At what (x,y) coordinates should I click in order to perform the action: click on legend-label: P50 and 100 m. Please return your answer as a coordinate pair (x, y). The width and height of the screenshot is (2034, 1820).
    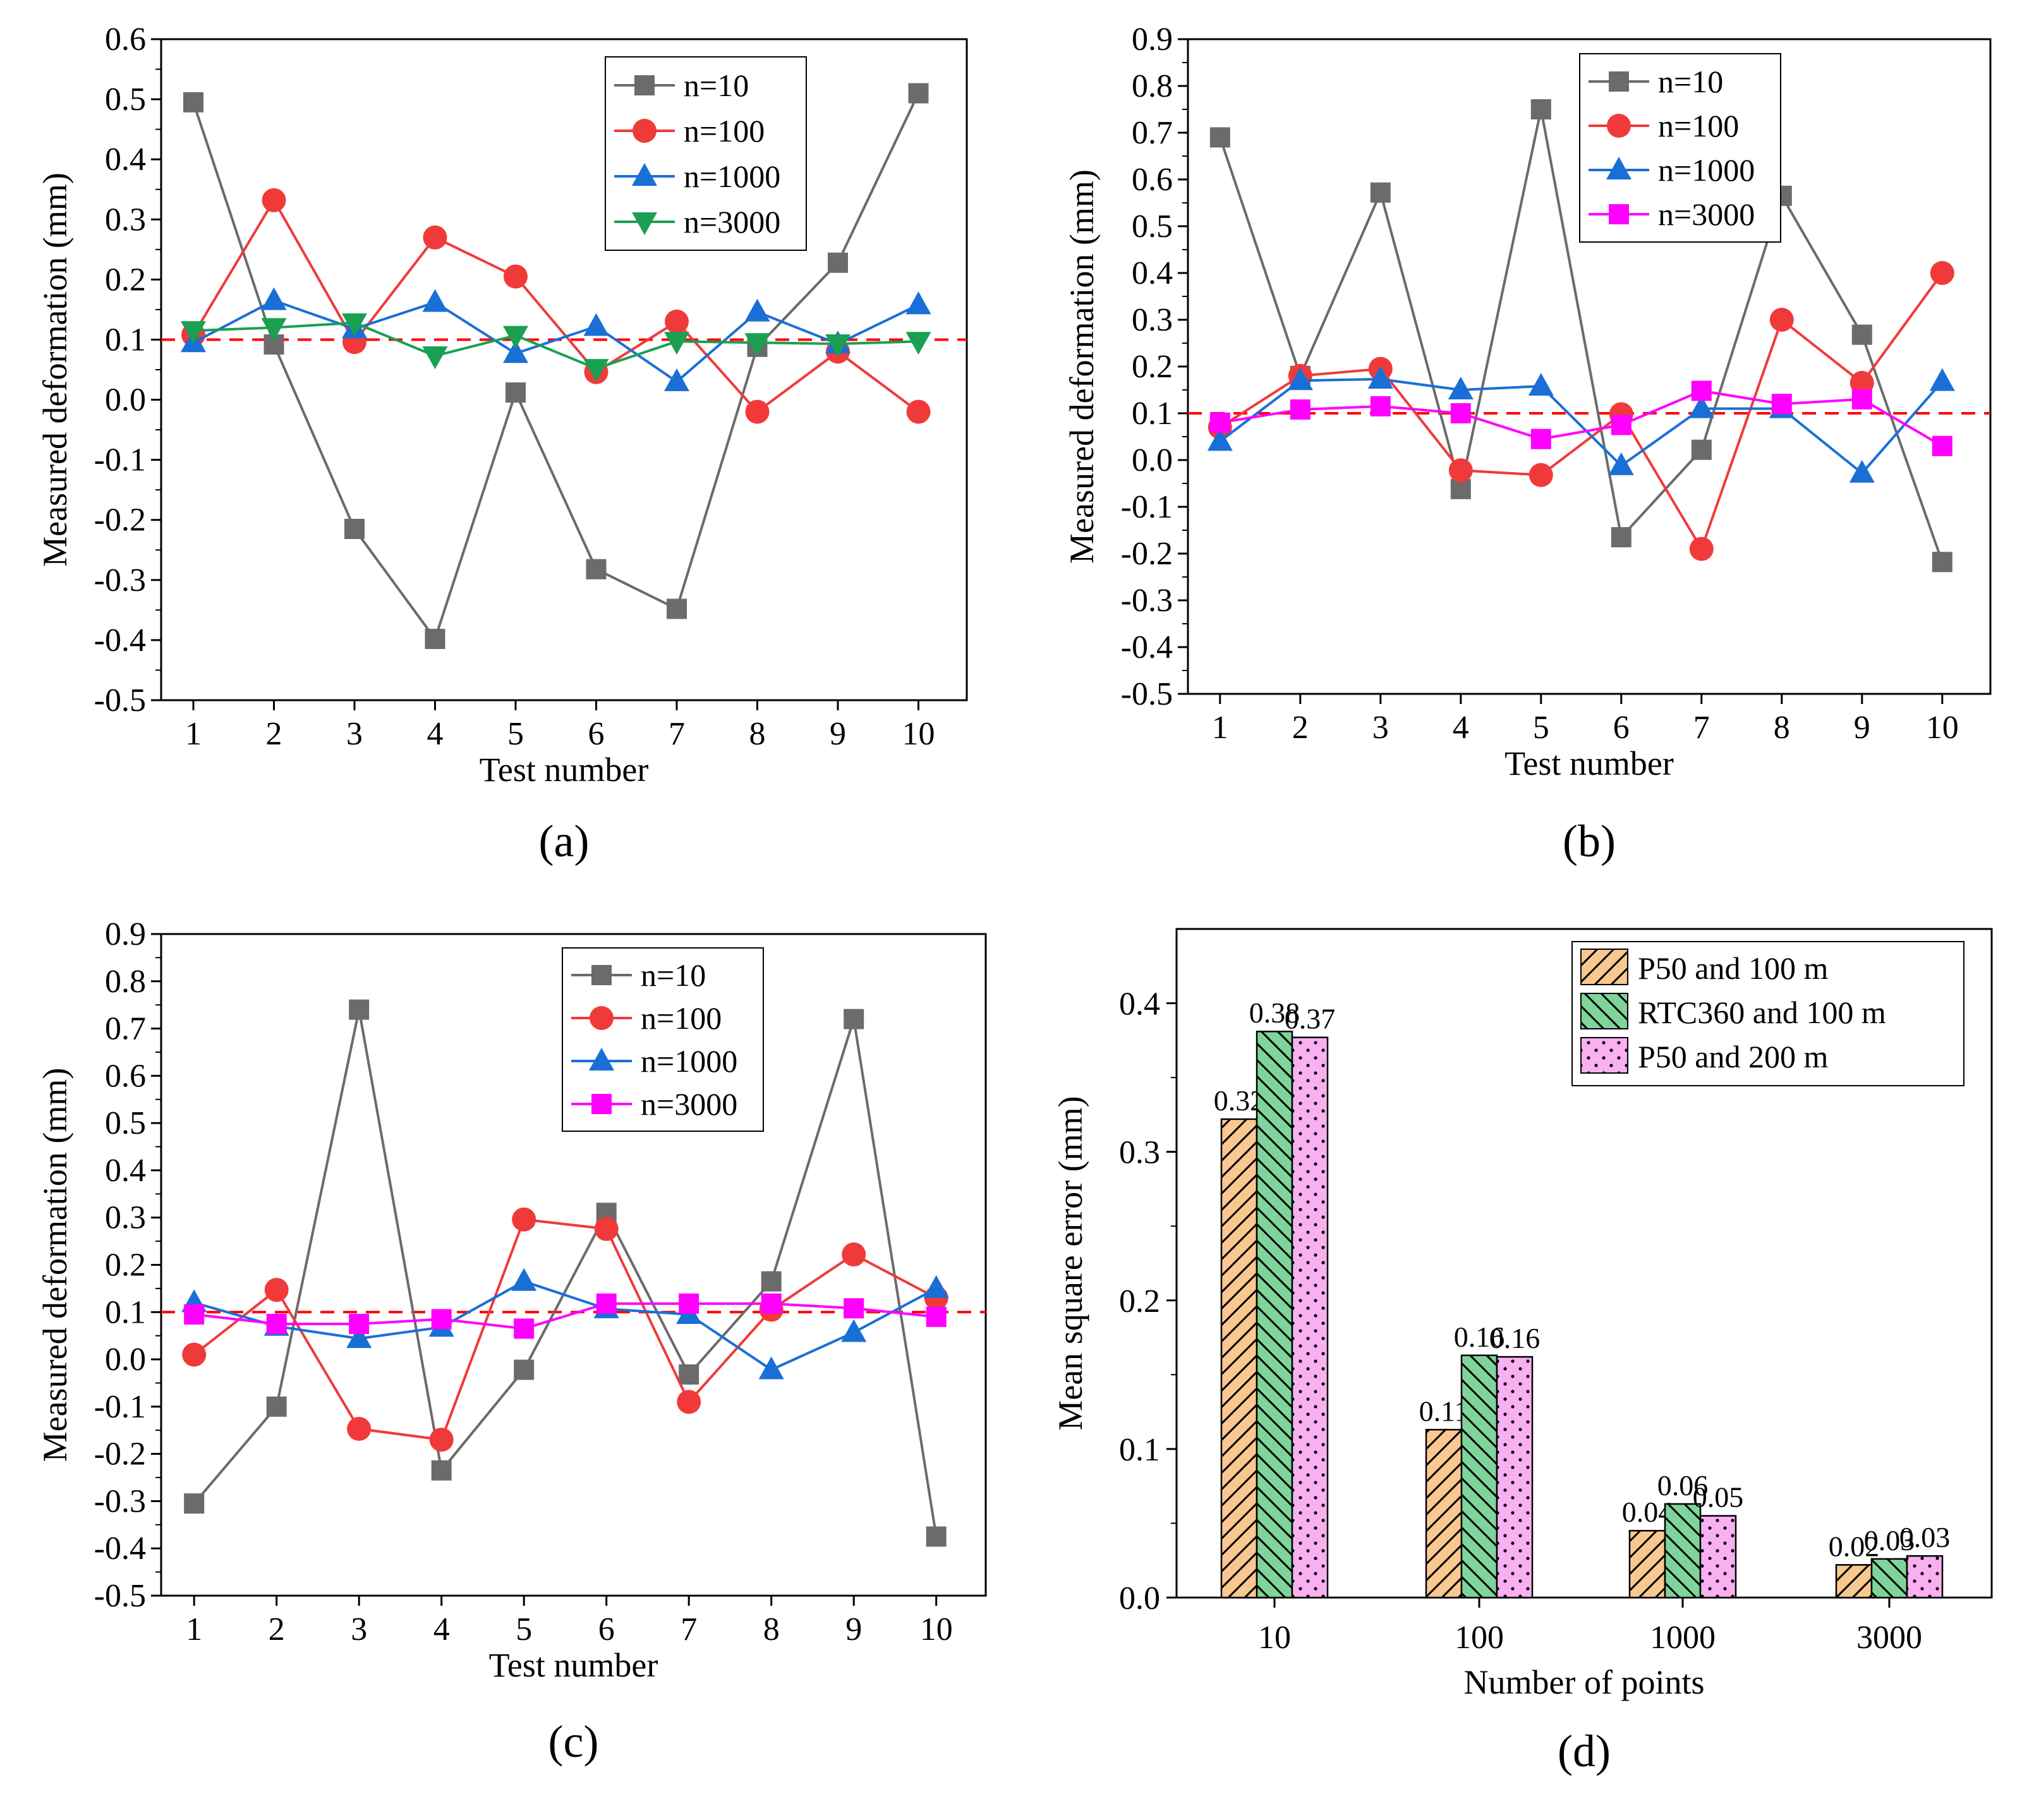
    Looking at the image, I should click on (1733, 968).